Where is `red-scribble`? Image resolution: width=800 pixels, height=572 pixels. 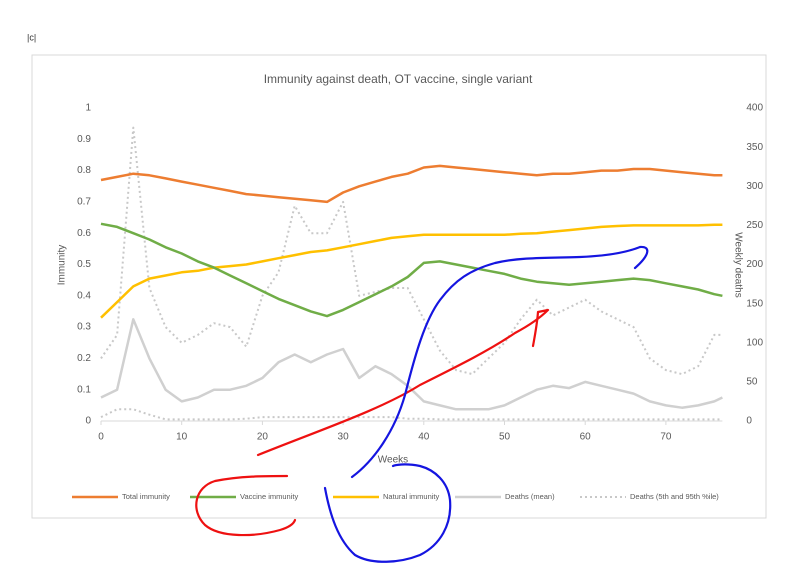
red-scribble is located at coordinates (403, 382).